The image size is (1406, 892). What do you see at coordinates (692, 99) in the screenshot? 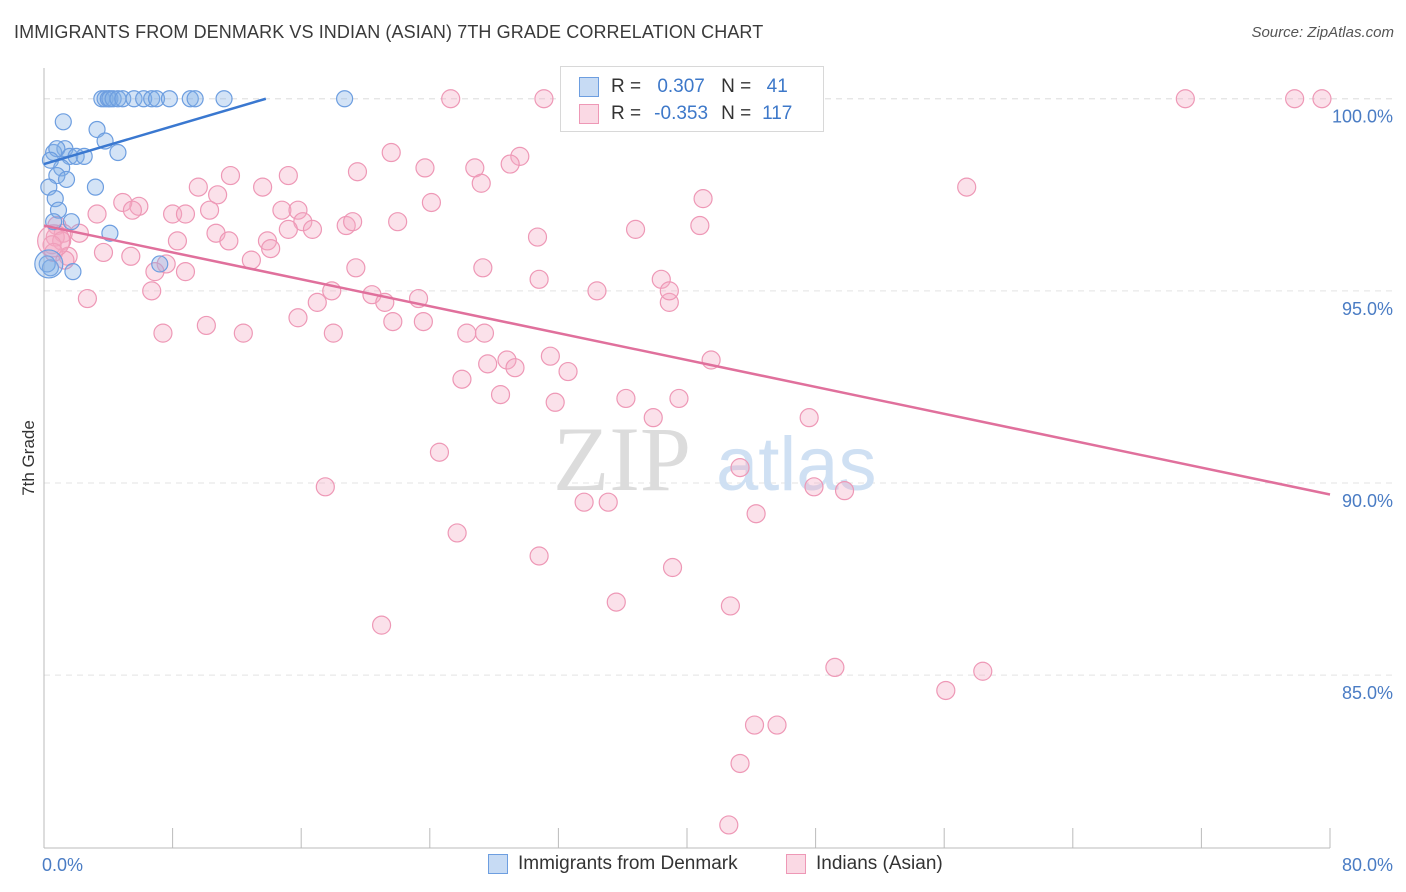
I see `correlation-legend: R = 0.307 N = 41 R = -0.353 N = 117` at bounding box center [692, 99].